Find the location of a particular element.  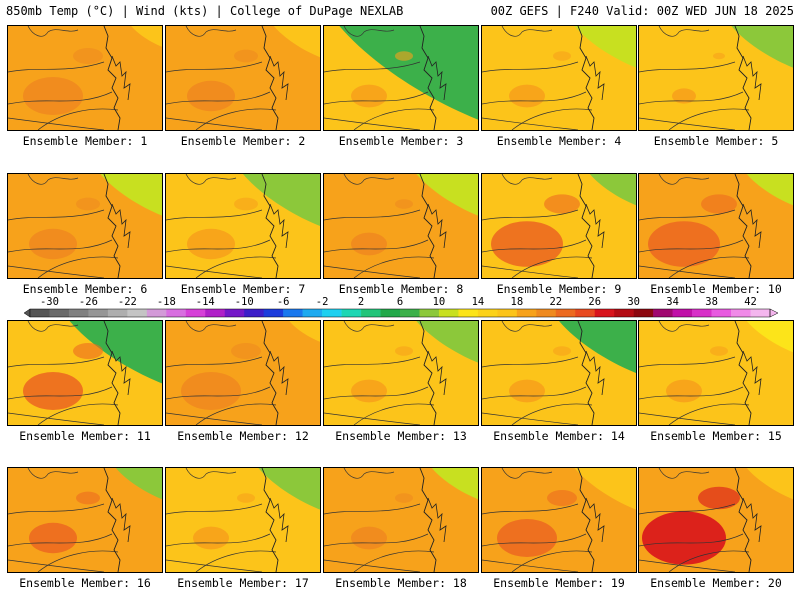

member-label: Ensemble Member: 5 is located at coordinates (716, 141).